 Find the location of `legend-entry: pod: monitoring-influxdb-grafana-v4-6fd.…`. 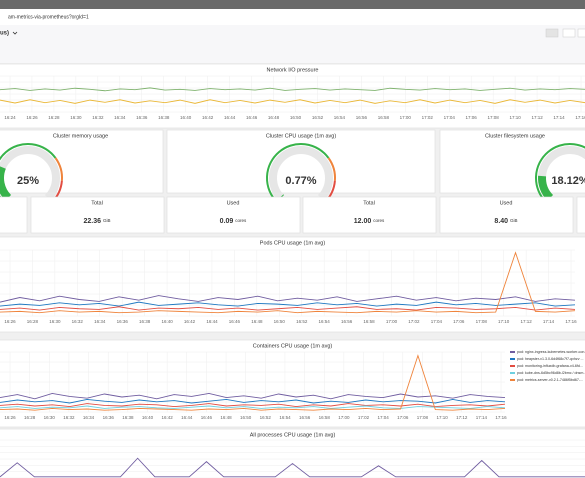

legend-entry: pod: monitoring-influxdb-grafana-v4-6fd.… is located at coordinates (550, 366).